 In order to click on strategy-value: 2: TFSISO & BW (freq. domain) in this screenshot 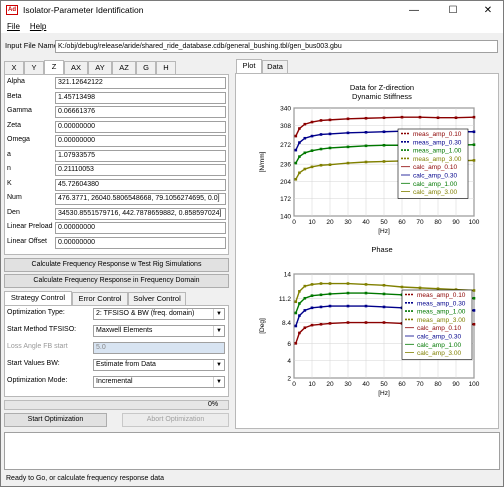, I will do `click(145, 313)`.